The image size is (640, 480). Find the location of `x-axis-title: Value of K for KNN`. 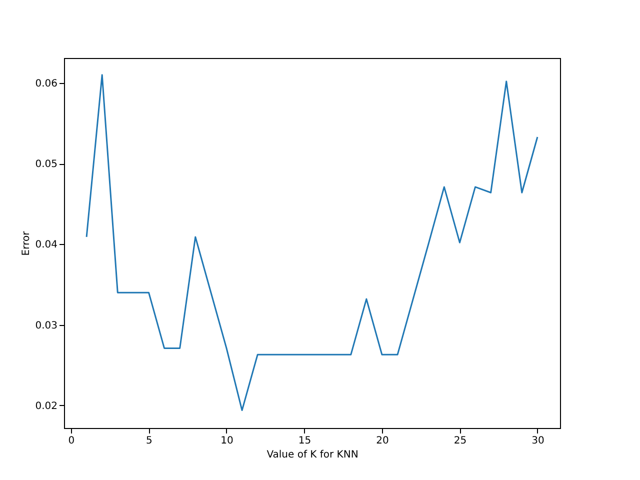

x-axis-title: Value of K for KNN is located at coordinates (312, 455).